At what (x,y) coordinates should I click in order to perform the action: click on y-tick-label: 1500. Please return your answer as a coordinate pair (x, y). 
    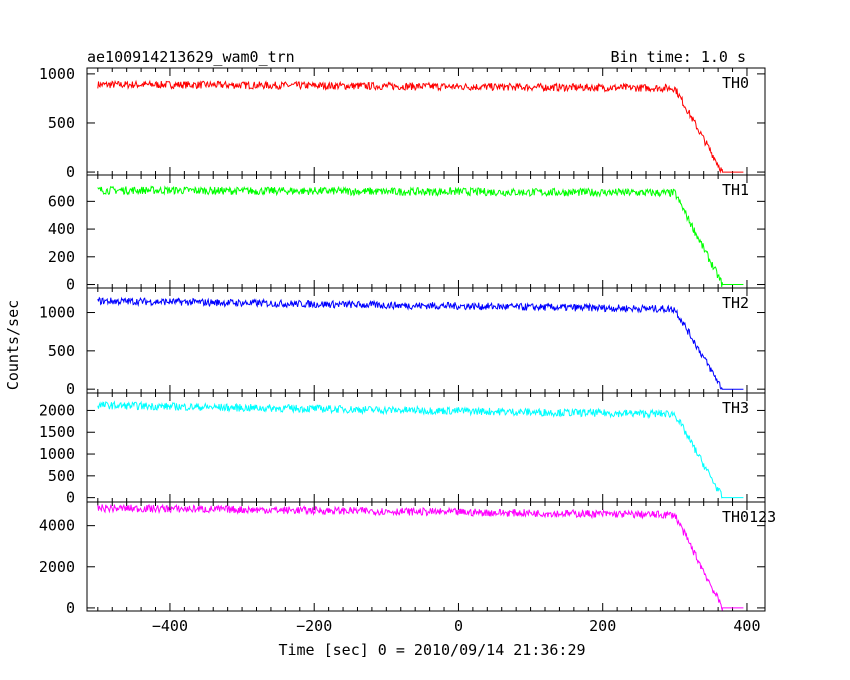
    Looking at the image, I should click on (57, 432).